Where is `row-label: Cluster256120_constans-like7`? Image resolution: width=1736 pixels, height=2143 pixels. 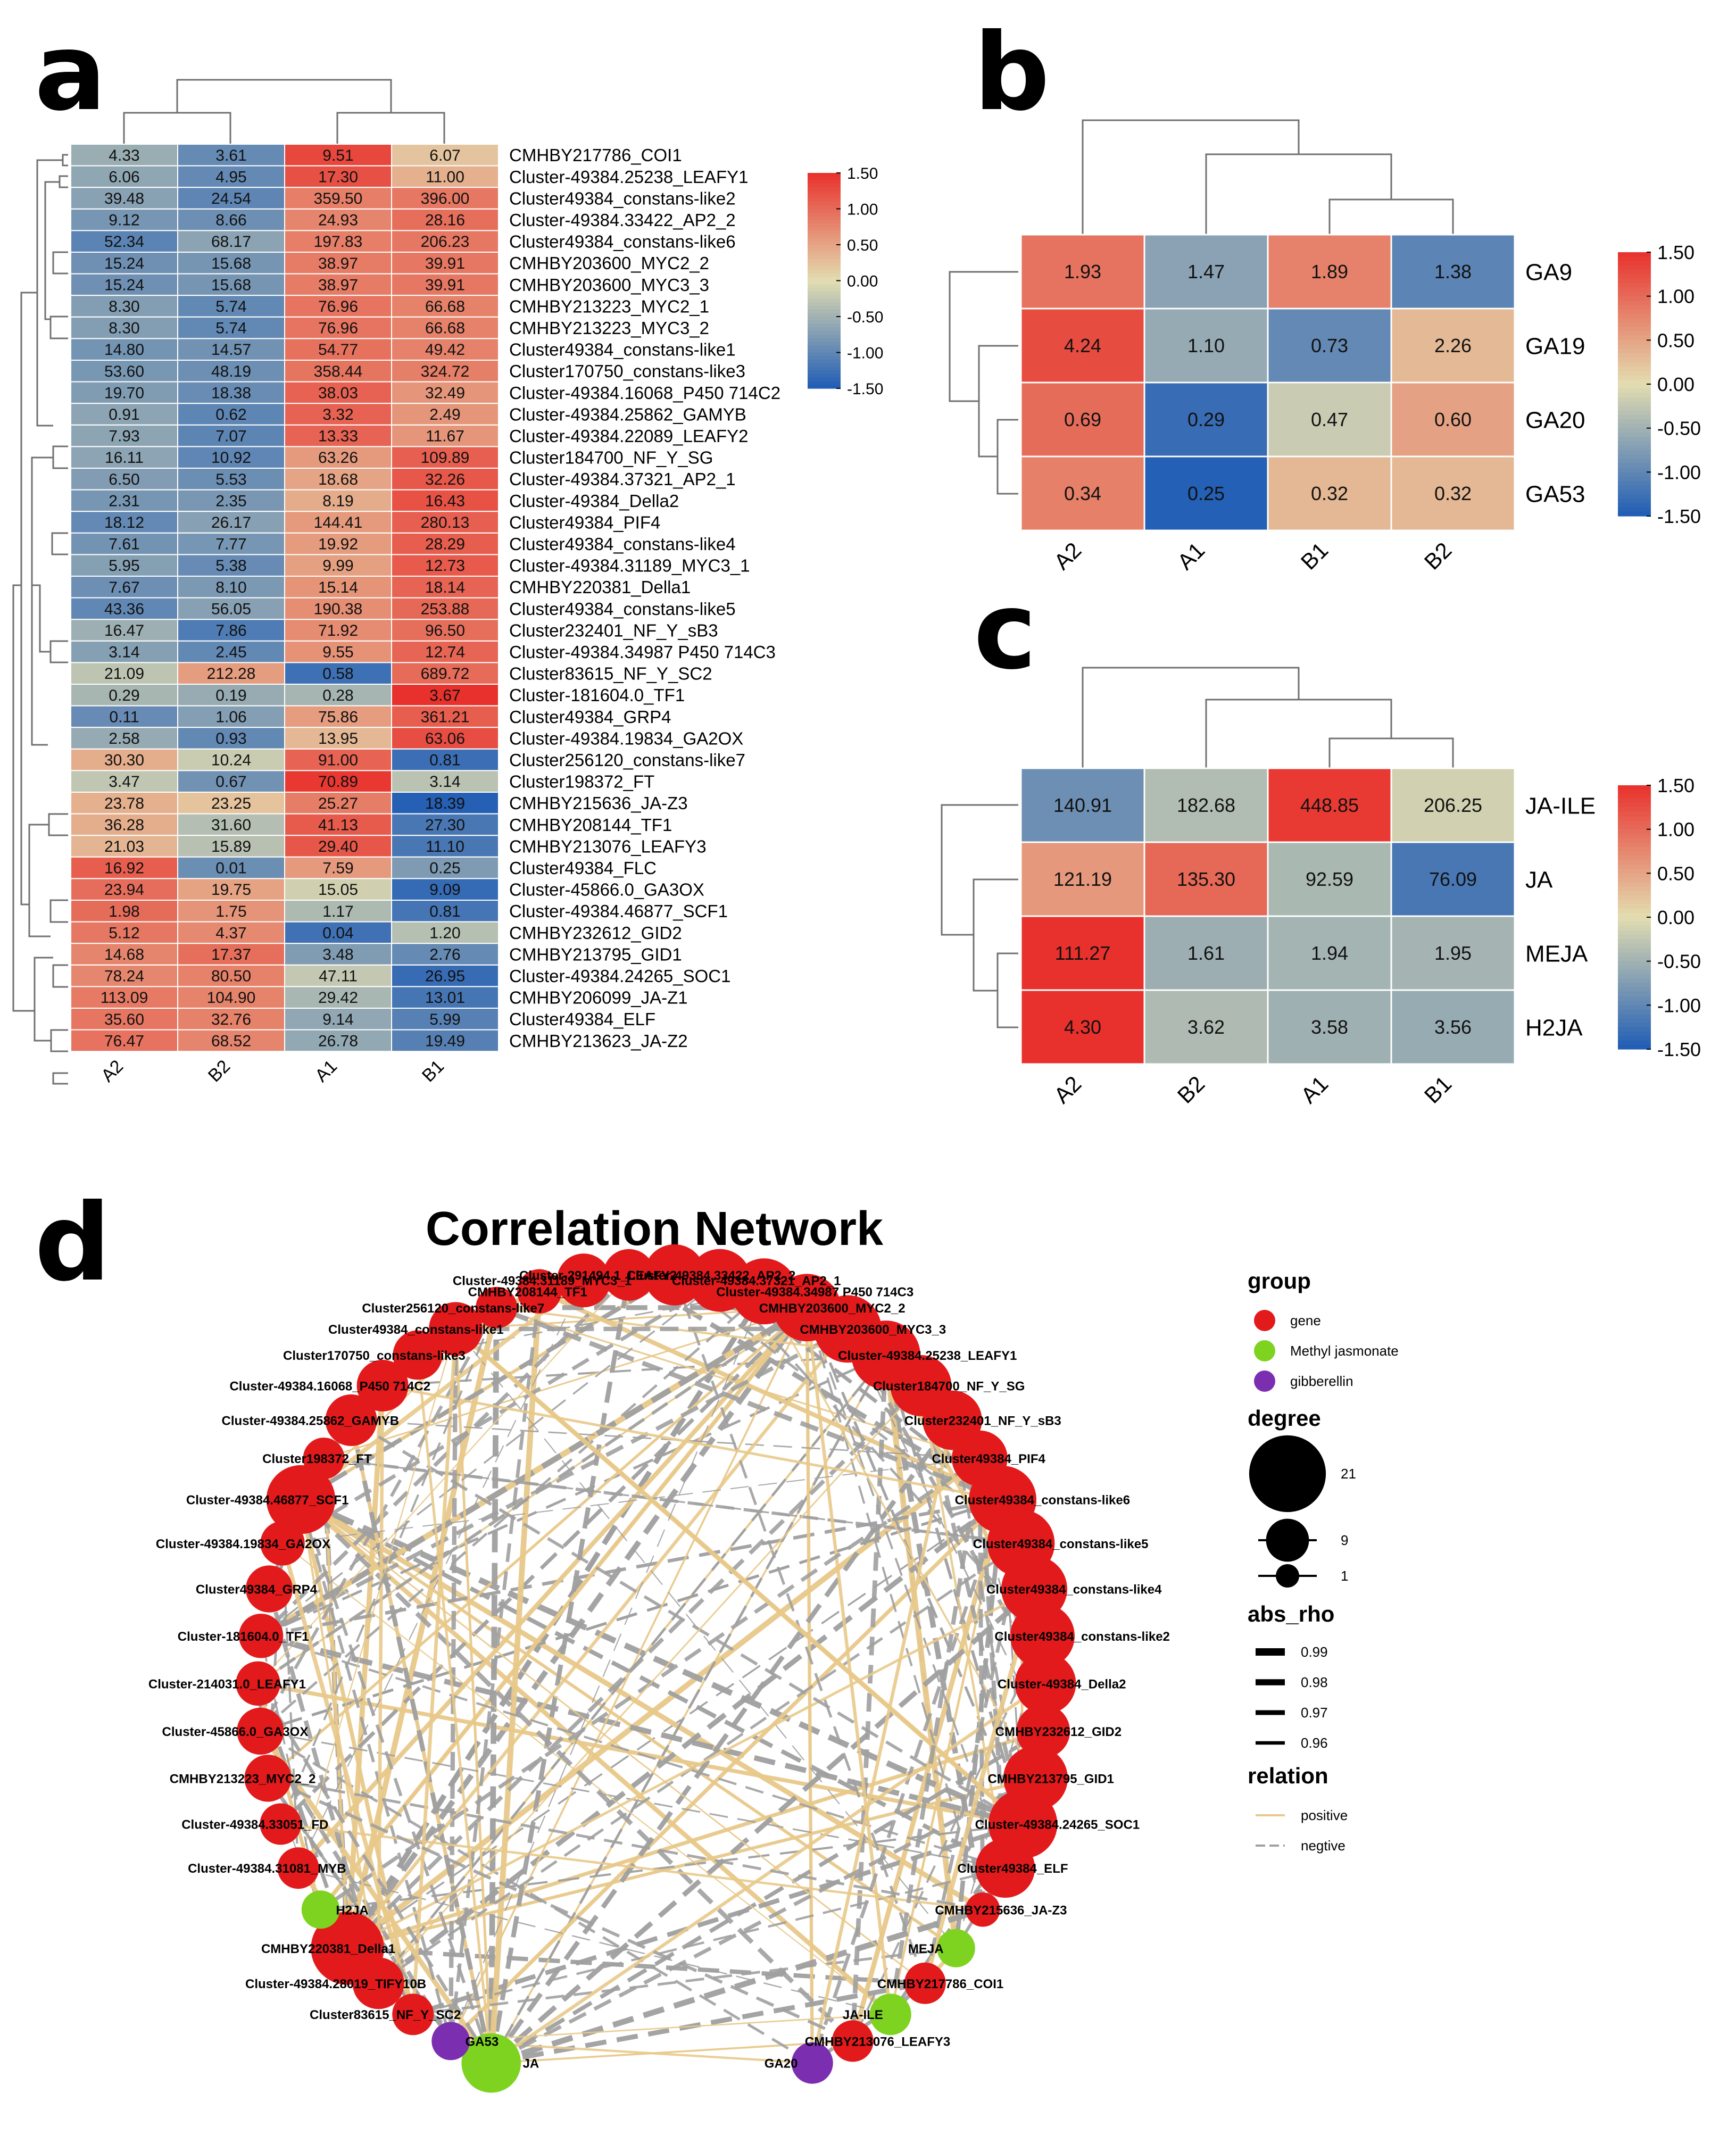 row-label: Cluster256120_constans-like7 is located at coordinates (627, 760).